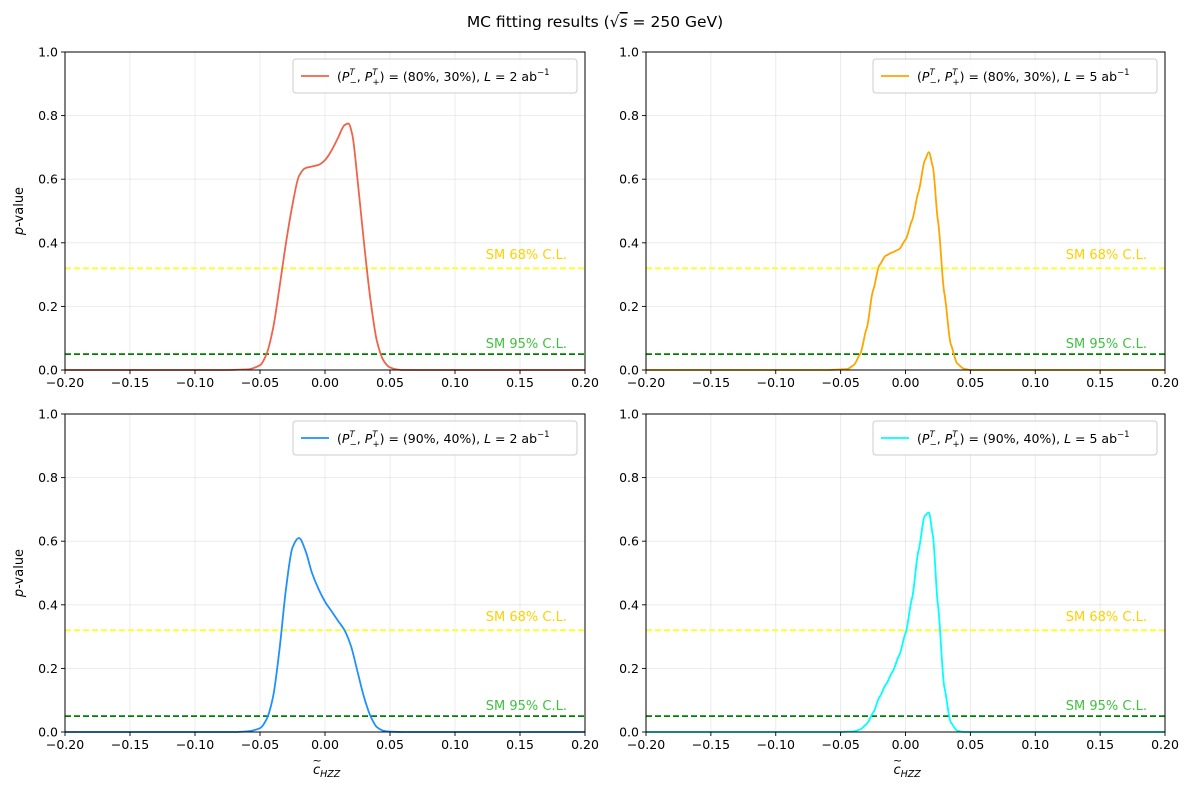 The width and height of the screenshot is (1189, 789). I want to click on legend: (PT −, PT +) = (90%, 40%), L = 2 ab−1, so click(435, 438).